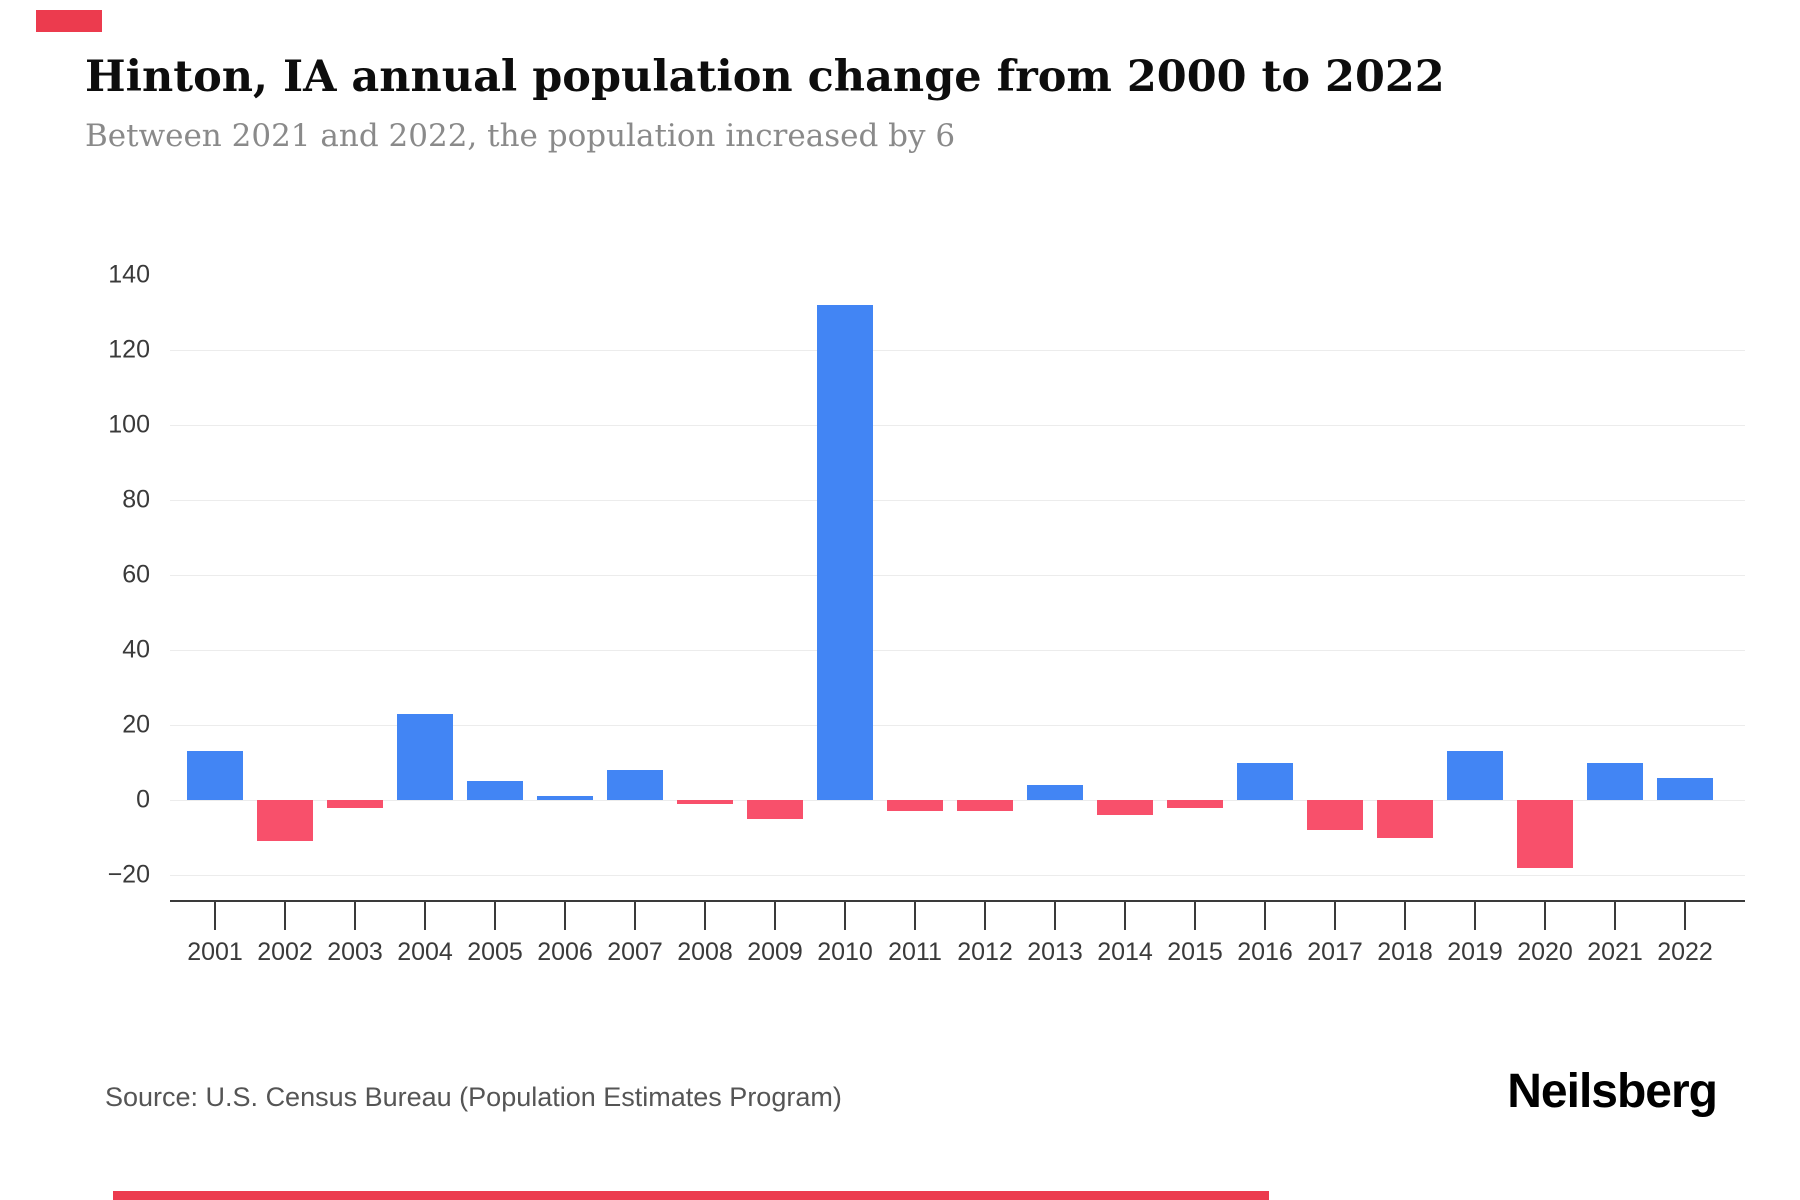 The width and height of the screenshot is (1800, 1200). What do you see at coordinates (1265, 915) in the screenshot?
I see `x-axis-tick-2016` at bounding box center [1265, 915].